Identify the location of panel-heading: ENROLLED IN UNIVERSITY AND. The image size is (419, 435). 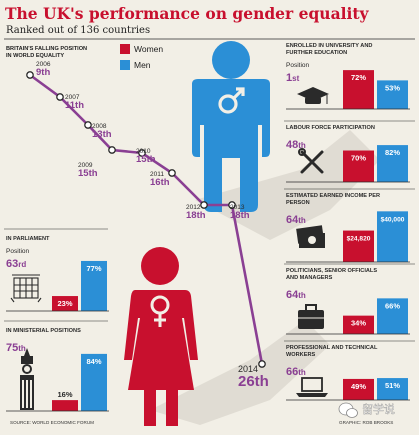
(329, 46).